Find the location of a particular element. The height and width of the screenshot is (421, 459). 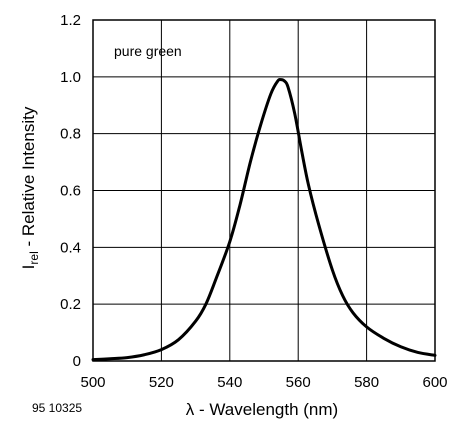

y-tick-labels: 0 0.2 0.4 0.6 0.8 1.0 1.2 is located at coordinates (70, 191).